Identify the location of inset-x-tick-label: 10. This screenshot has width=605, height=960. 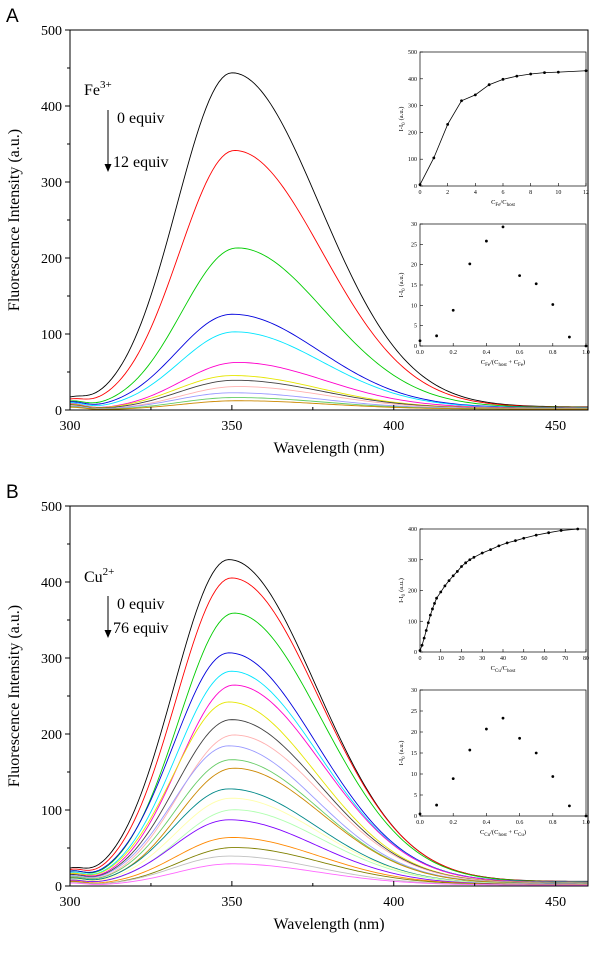
(558, 193).